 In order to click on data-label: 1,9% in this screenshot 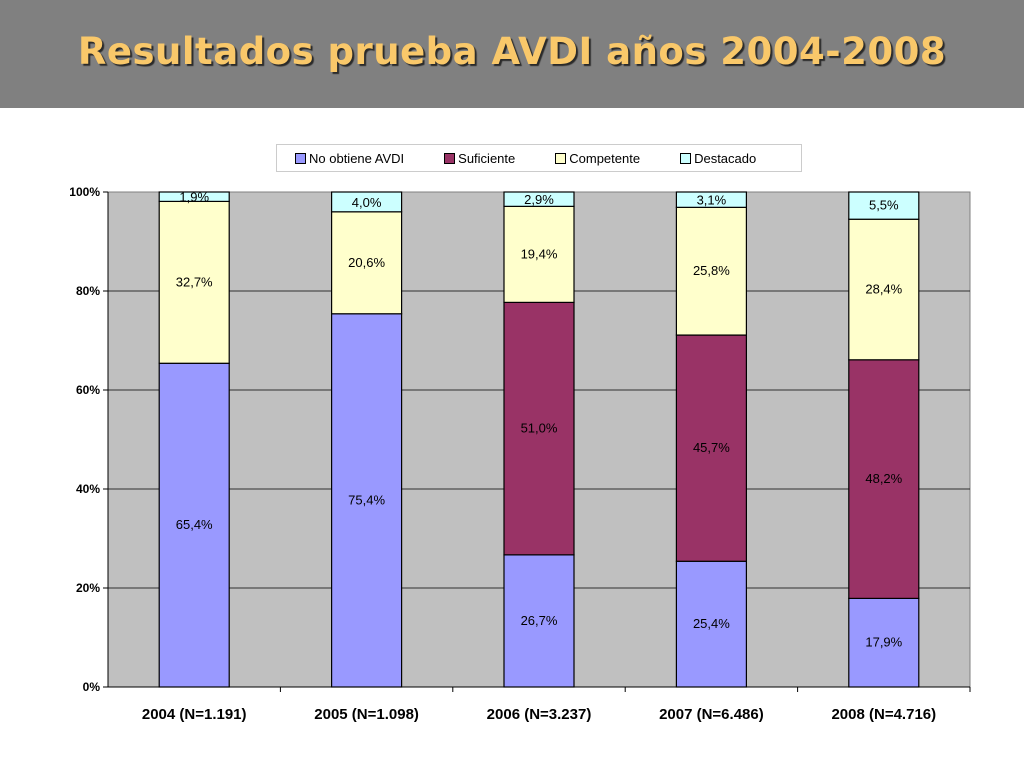, I will do `click(194, 197)`.